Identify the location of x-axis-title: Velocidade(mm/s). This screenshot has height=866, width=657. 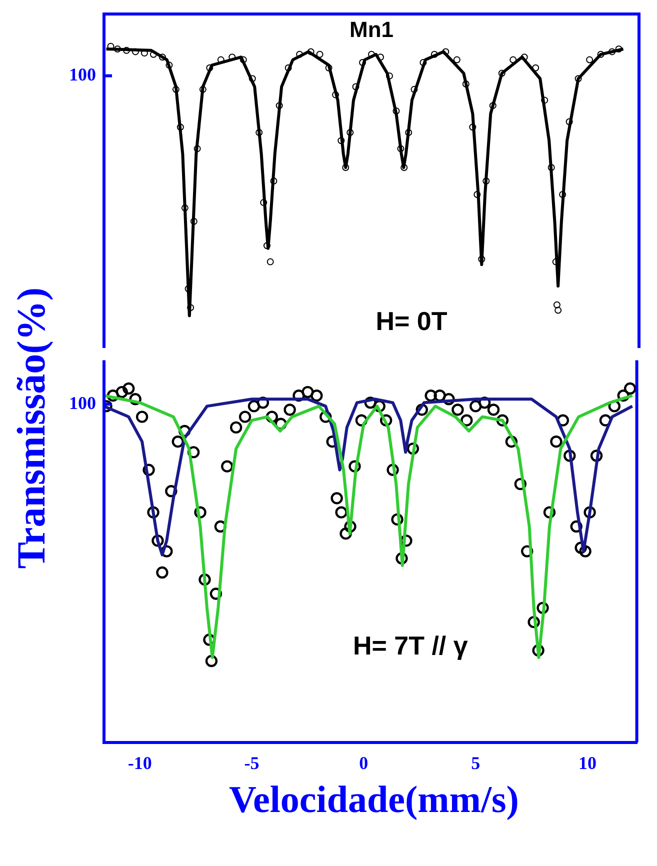
(374, 800).